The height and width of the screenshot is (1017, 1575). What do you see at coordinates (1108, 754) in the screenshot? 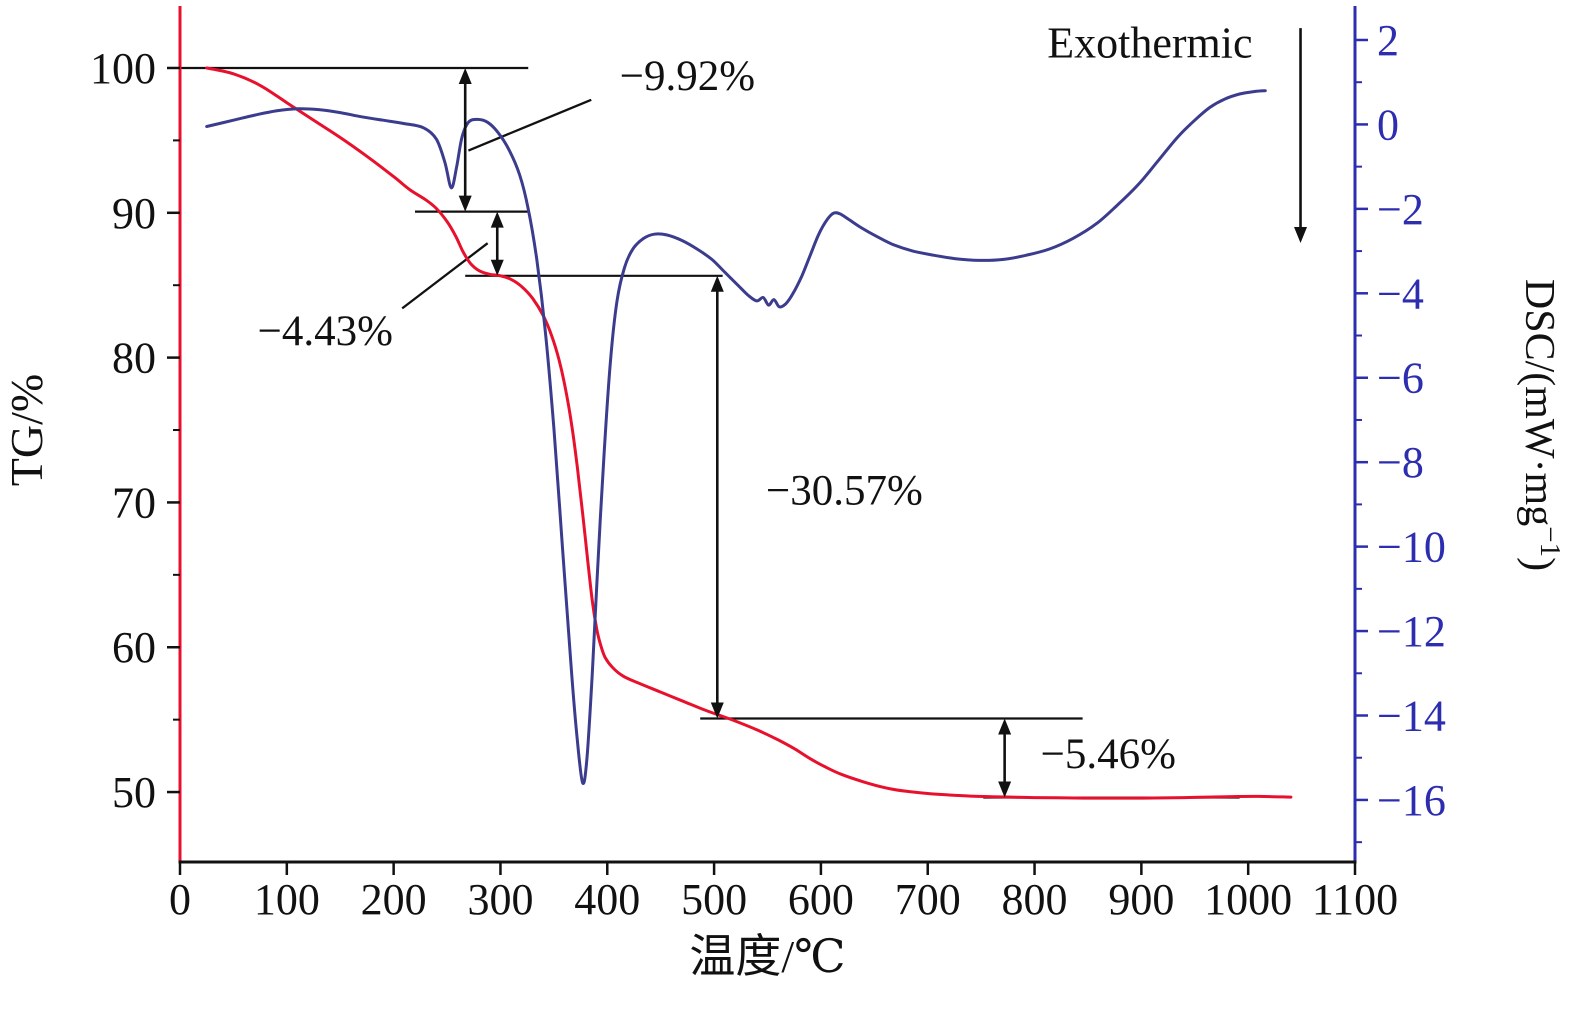
I see `mass-loss-label: −5.46%` at bounding box center [1108, 754].